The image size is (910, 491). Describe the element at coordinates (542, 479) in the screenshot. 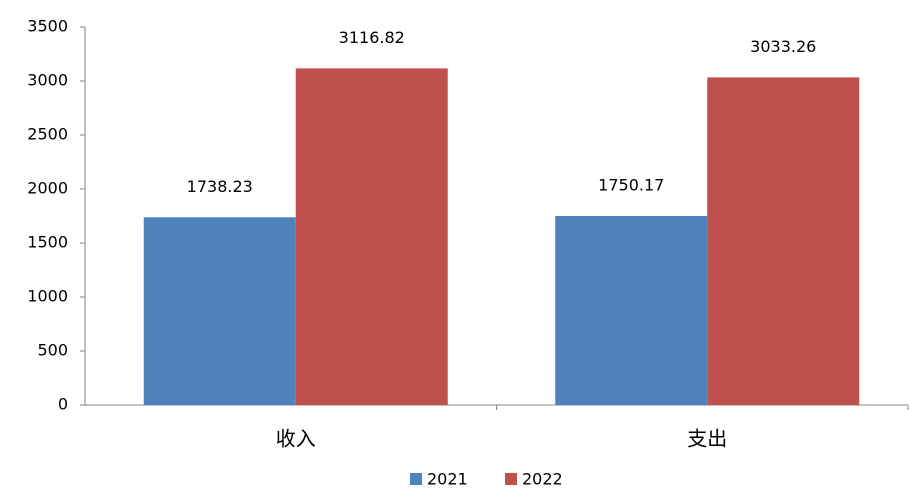

I see `legend-label: 2022` at that location.